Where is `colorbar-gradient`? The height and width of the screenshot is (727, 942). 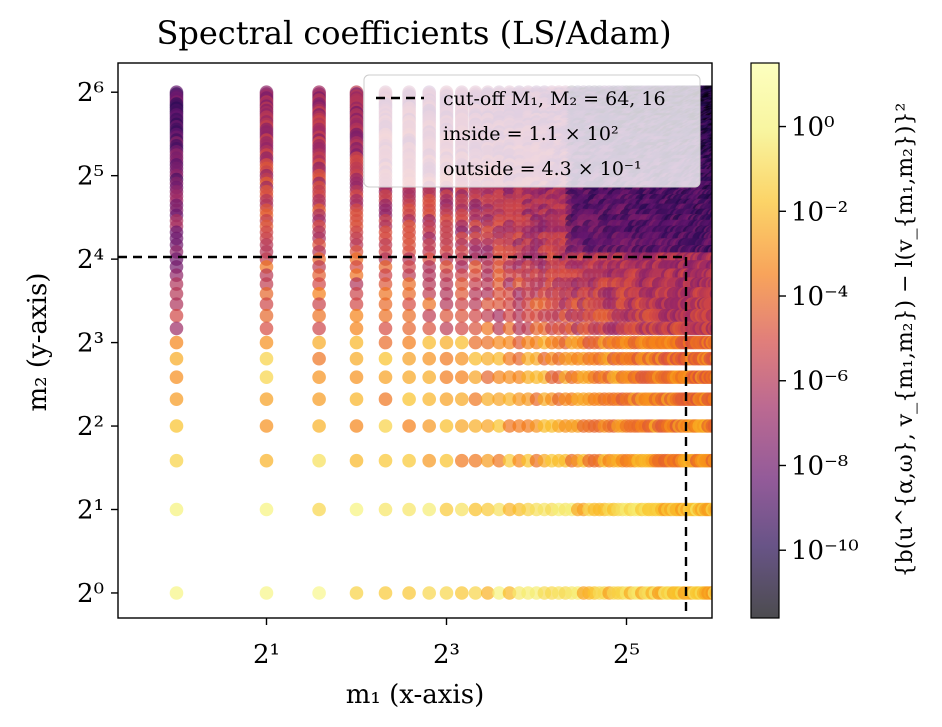
colorbar-gradient is located at coordinates (765, 340).